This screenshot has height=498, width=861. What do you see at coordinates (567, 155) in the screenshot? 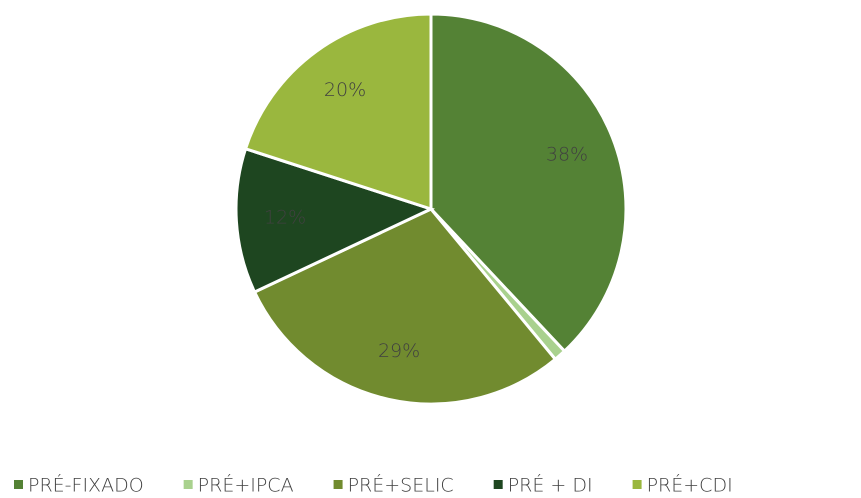
I see `data-label: 38%` at bounding box center [567, 155].